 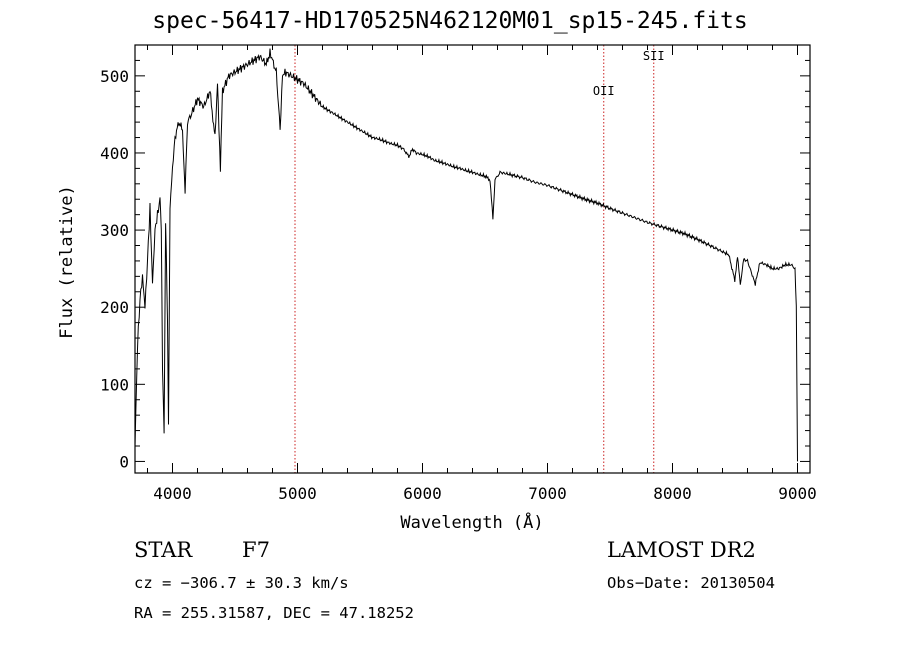 I want to click on y-tick-label: 500, so click(x=114, y=76).